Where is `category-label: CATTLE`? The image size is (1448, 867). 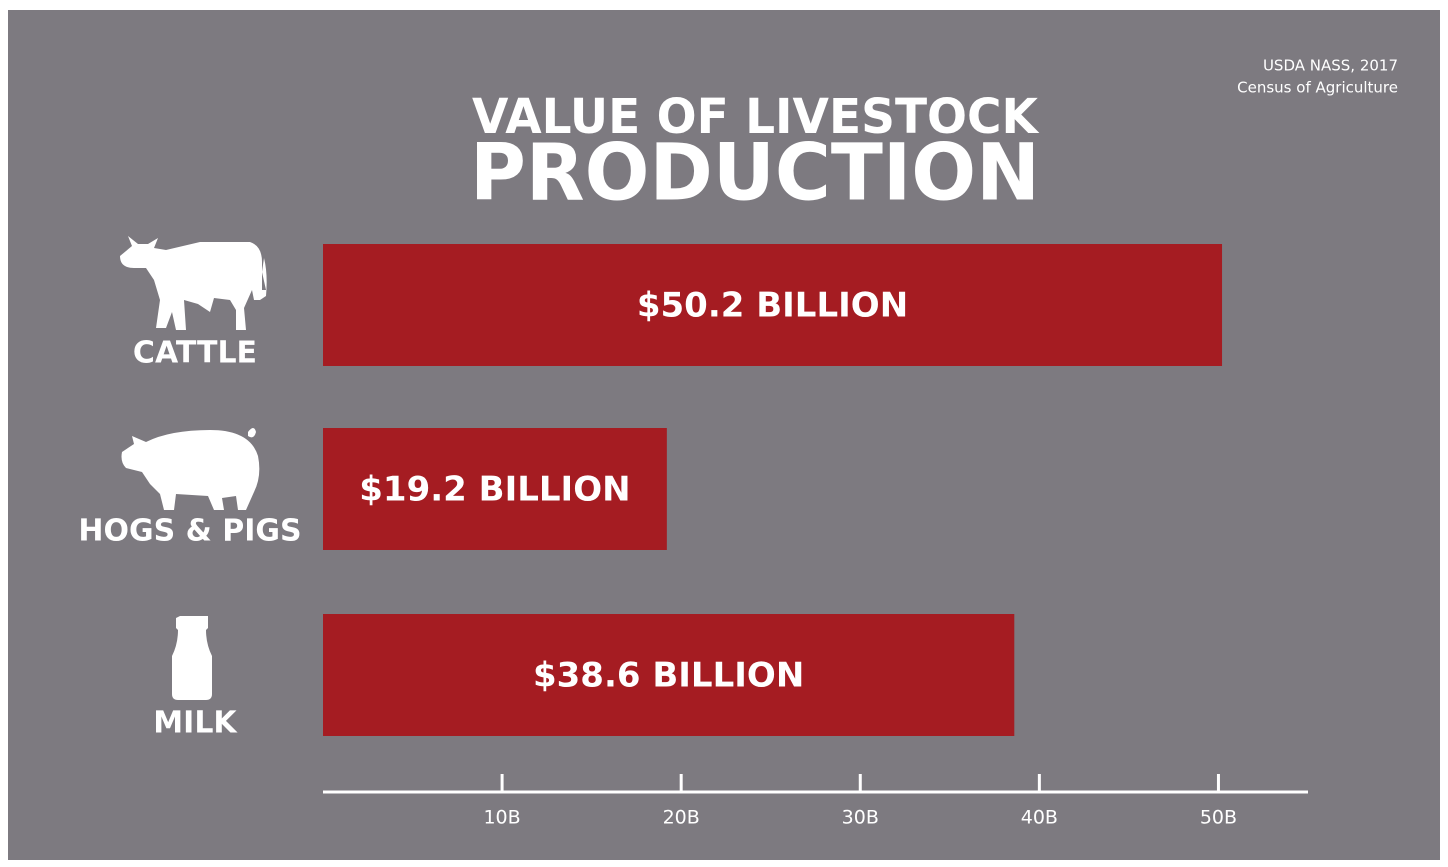 category-label: CATTLE is located at coordinates (195, 353).